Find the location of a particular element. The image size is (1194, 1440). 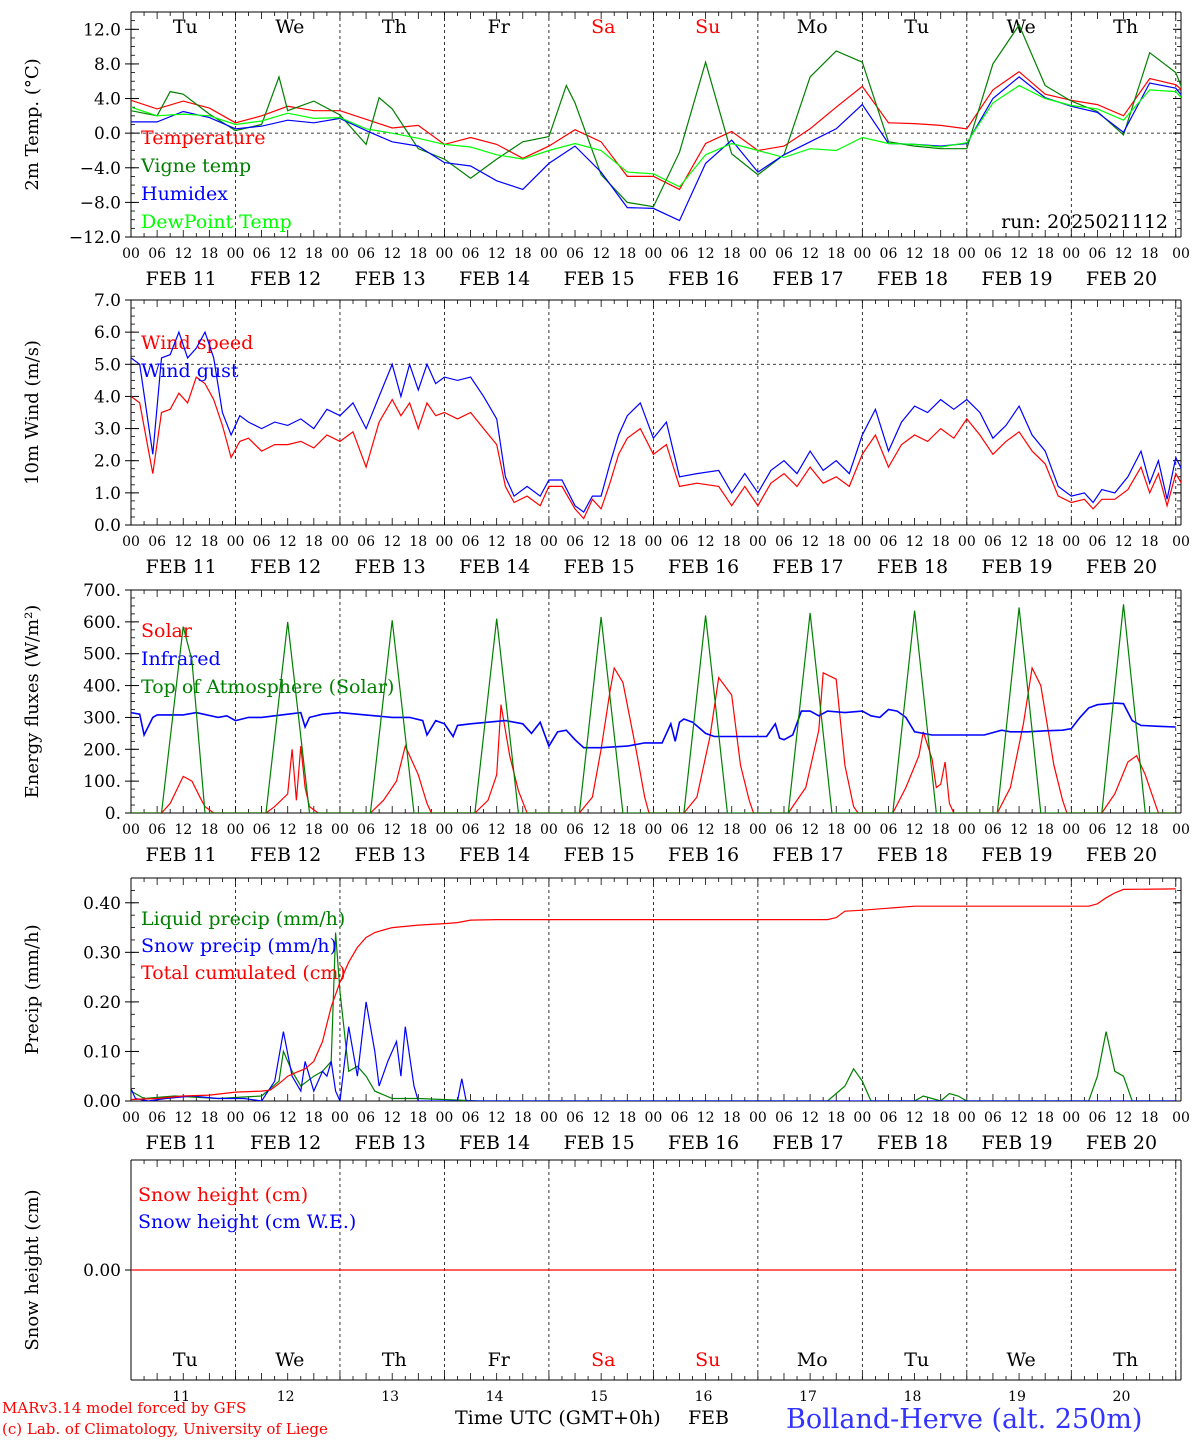

location-label: Bolland-Herve (alt. 250m) is located at coordinates (964, 1419).